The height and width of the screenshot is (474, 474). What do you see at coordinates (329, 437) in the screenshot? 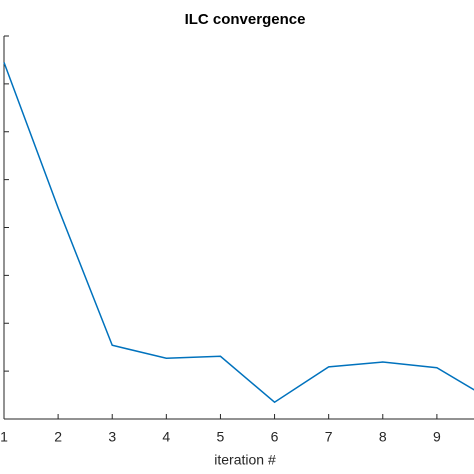
I see `x-tick-label: 7` at bounding box center [329, 437].